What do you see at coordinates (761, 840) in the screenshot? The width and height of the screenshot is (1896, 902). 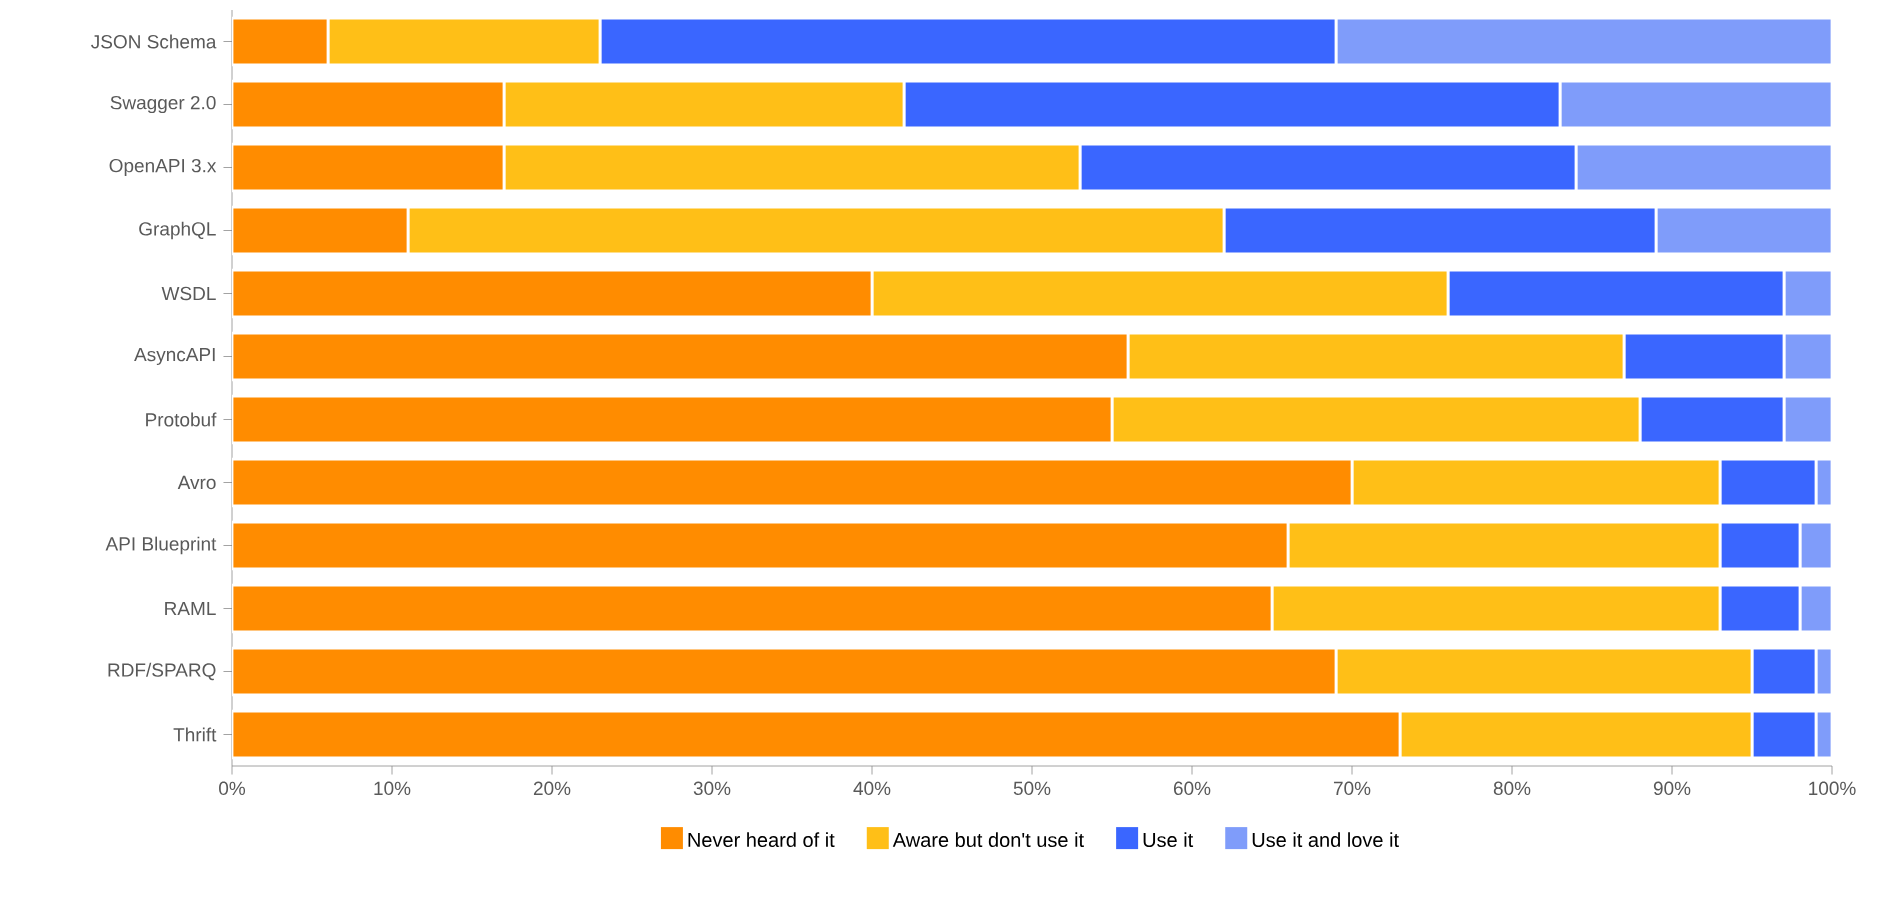 I see `legend-label: Never heard of it` at bounding box center [761, 840].